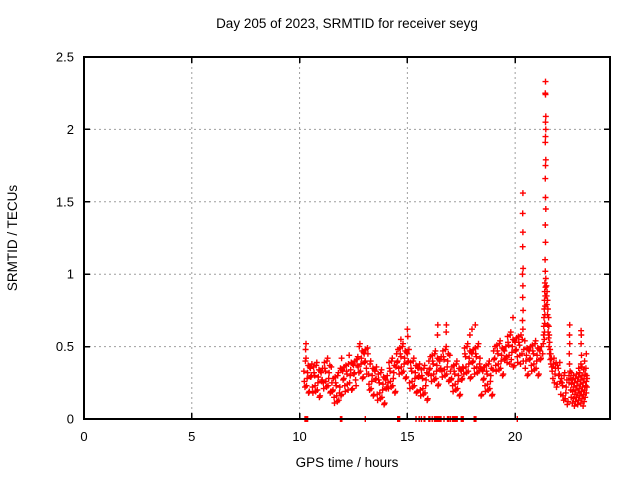  What do you see at coordinates (407, 436) in the screenshot?
I see `x-tick-label: 15` at bounding box center [407, 436].